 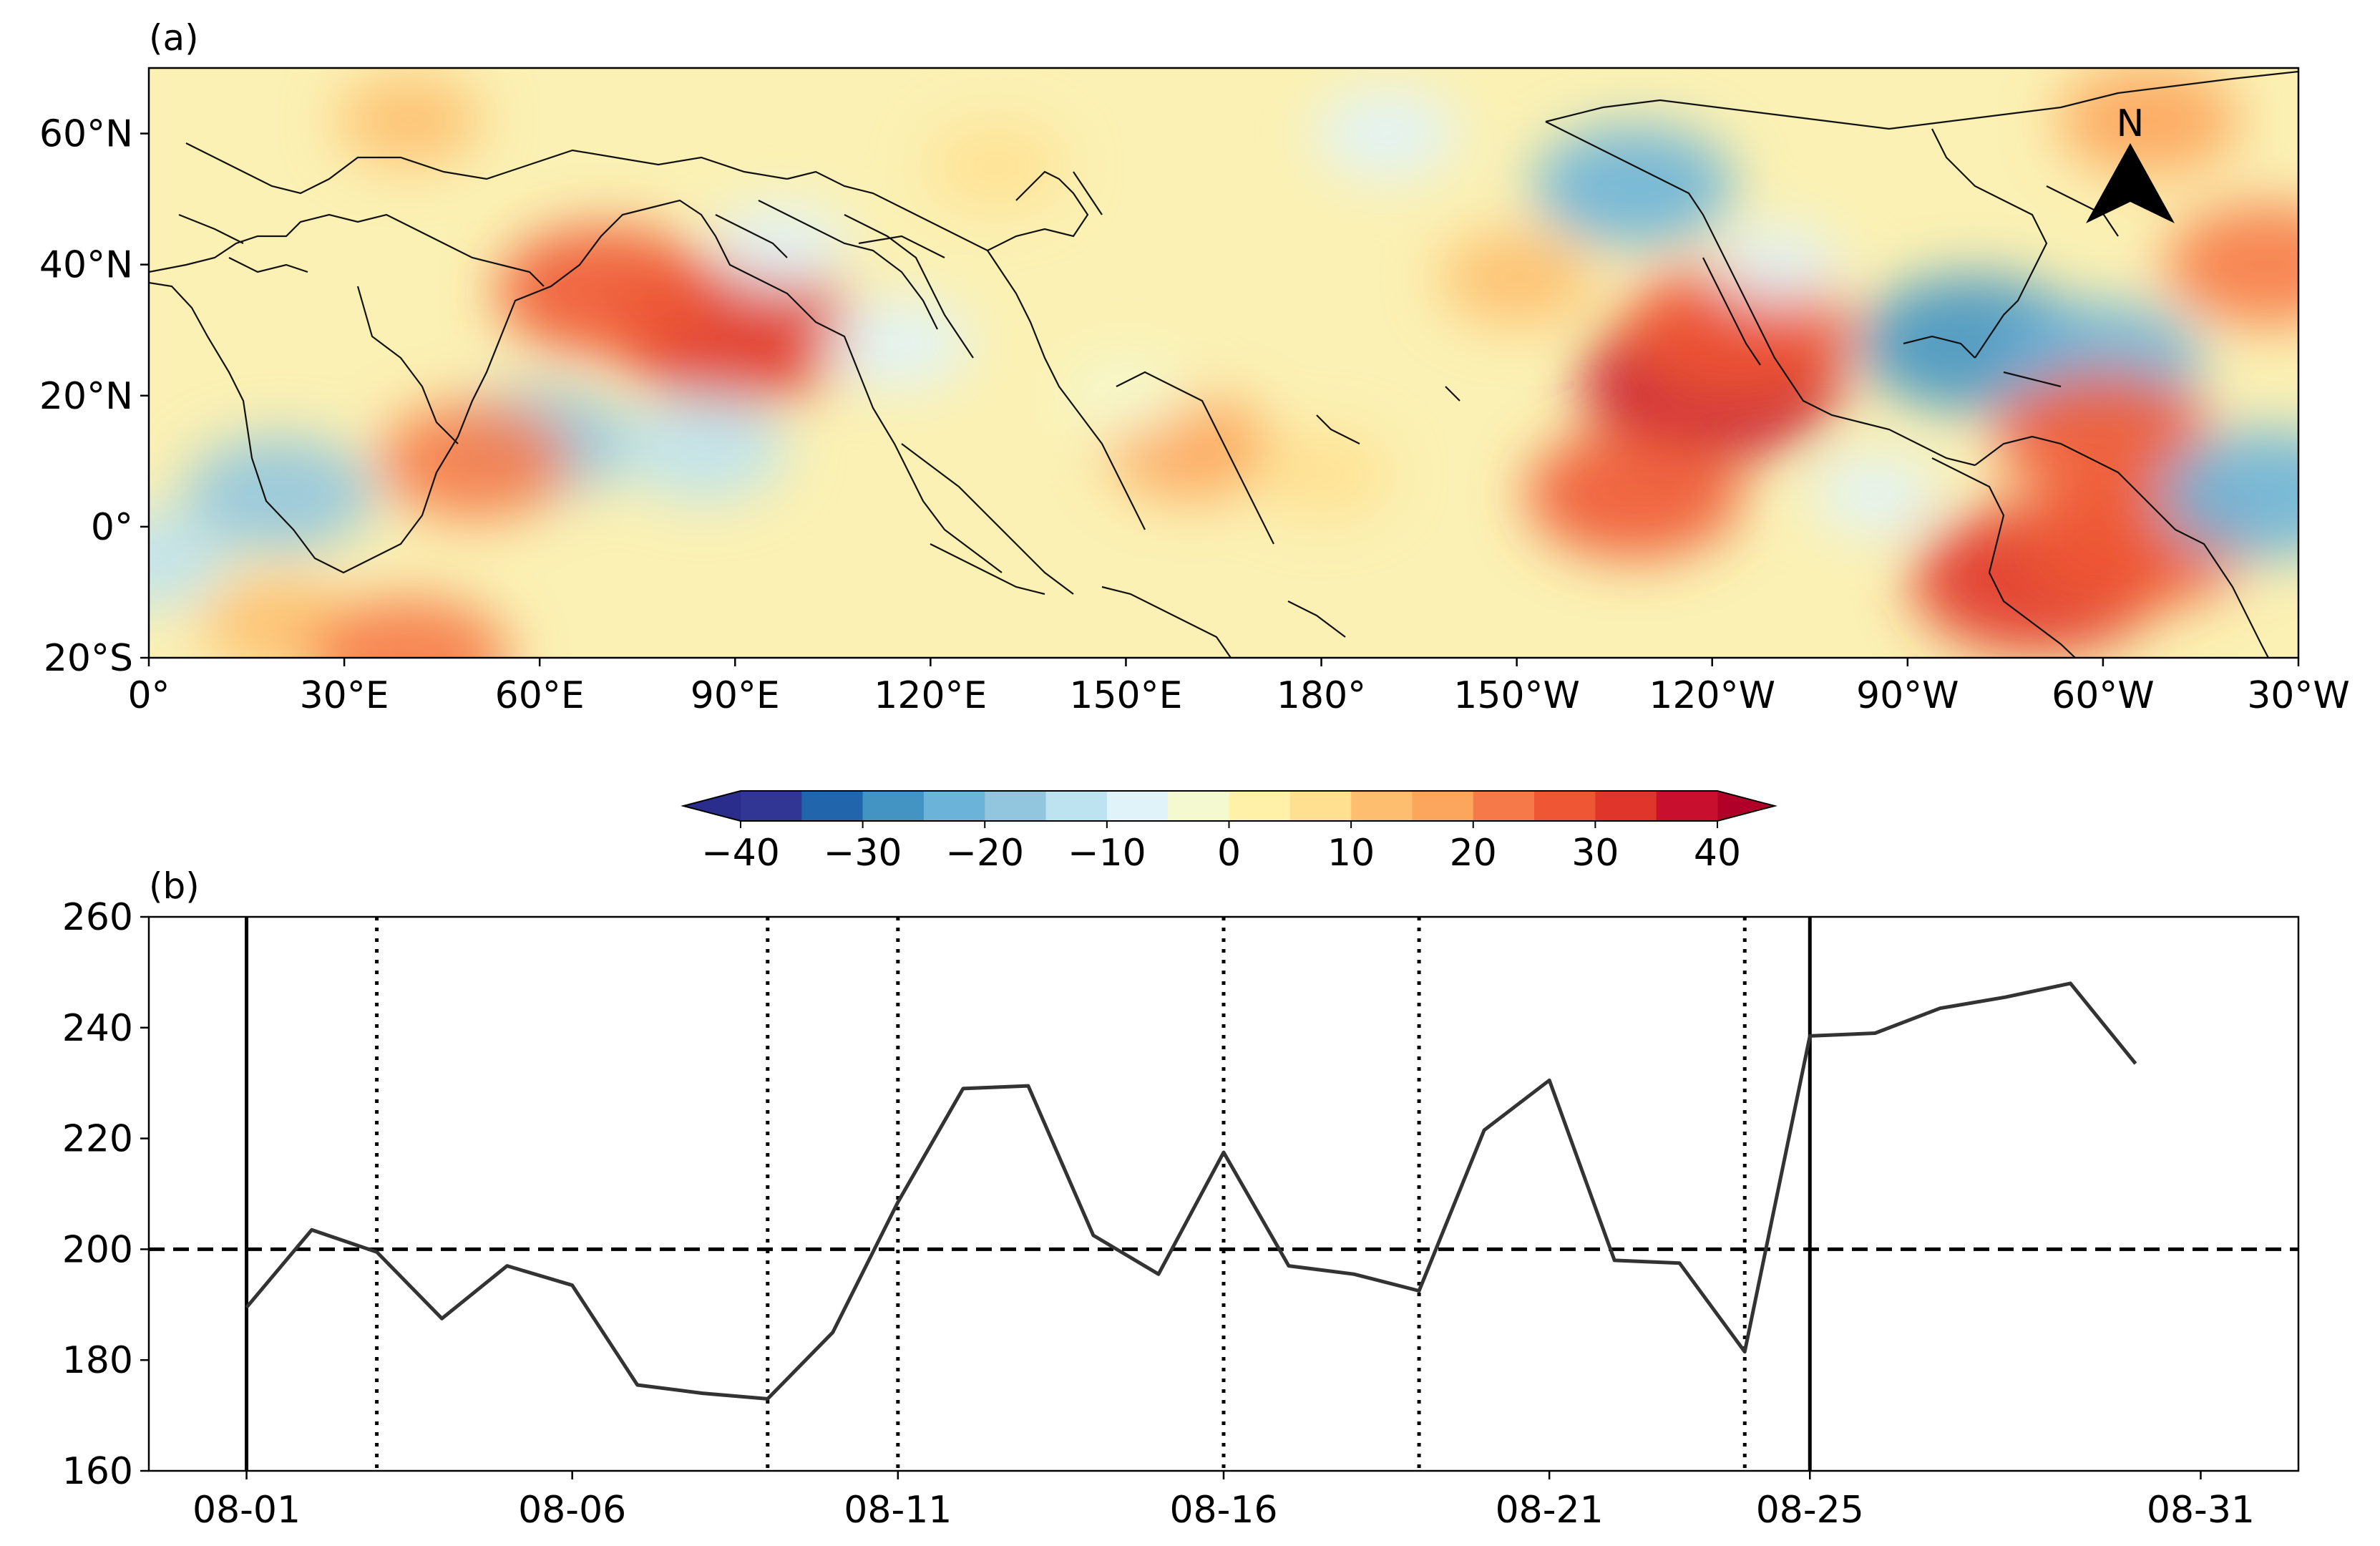 What do you see at coordinates (712, 806) in the screenshot?
I see `colorbar-under-arrow` at bounding box center [712, 806].